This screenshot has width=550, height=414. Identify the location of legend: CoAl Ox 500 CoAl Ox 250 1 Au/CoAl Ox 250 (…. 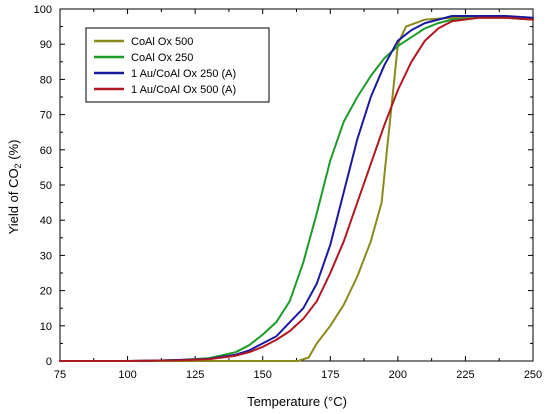
(177, 65).